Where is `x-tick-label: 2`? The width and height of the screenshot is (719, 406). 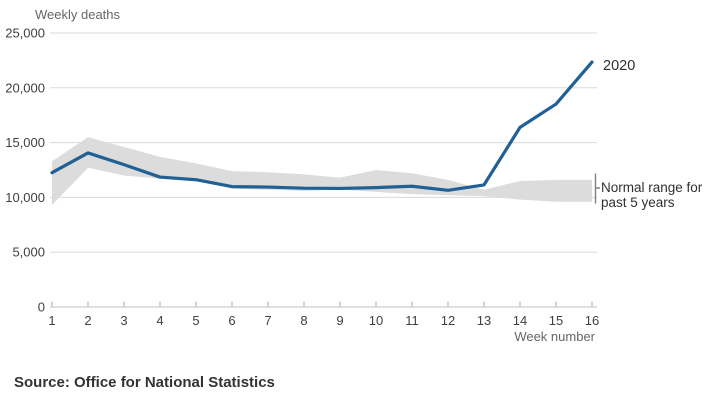 x-tick-label: 2 is located at coordinates (87, 320).